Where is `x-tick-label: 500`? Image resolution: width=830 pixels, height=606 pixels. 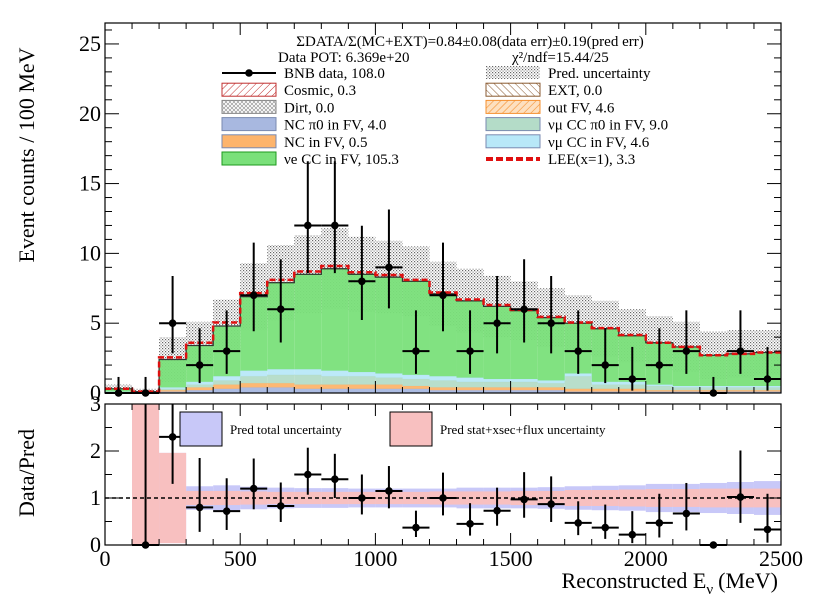 x-tick-label: 500 is located at coordinates (240, 558).